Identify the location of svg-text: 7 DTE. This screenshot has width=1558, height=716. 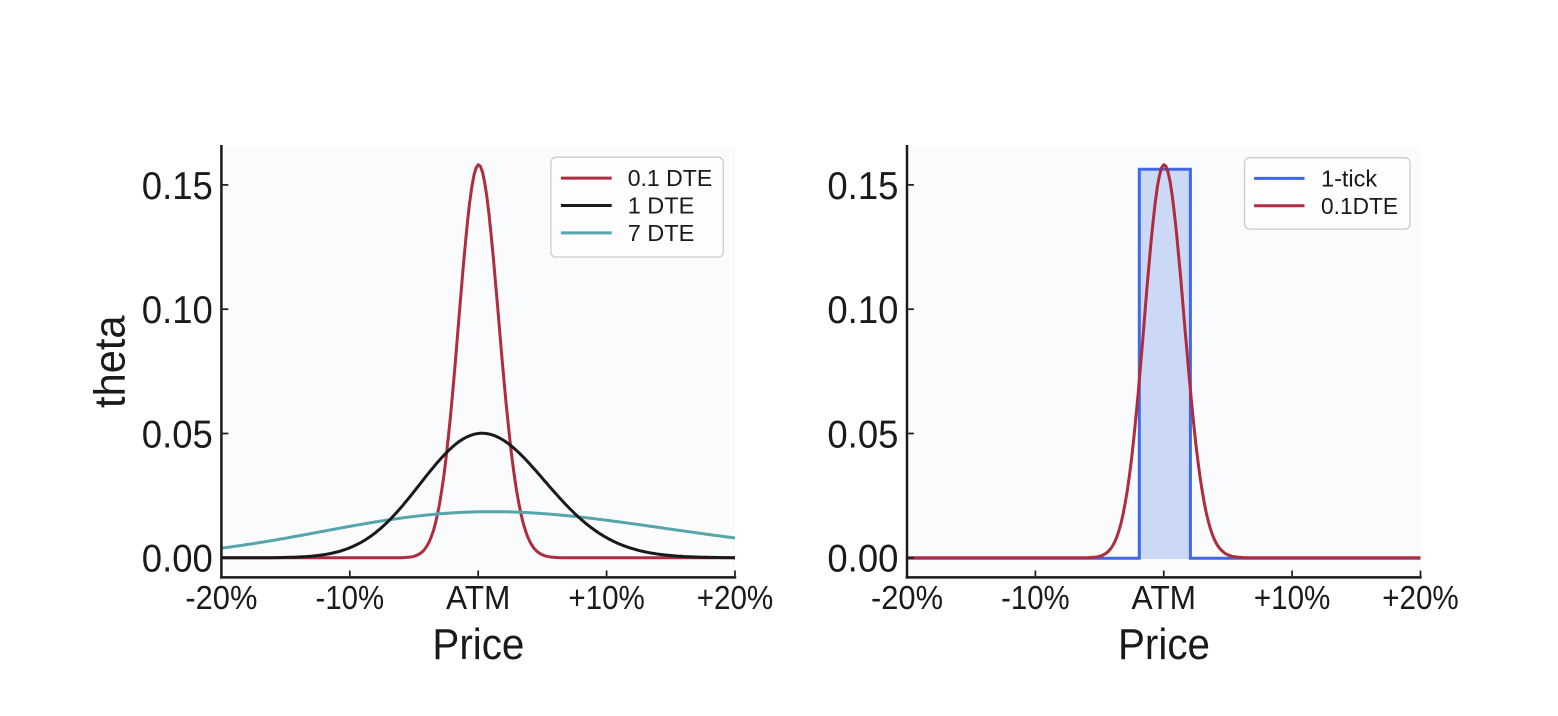
(661, 233).